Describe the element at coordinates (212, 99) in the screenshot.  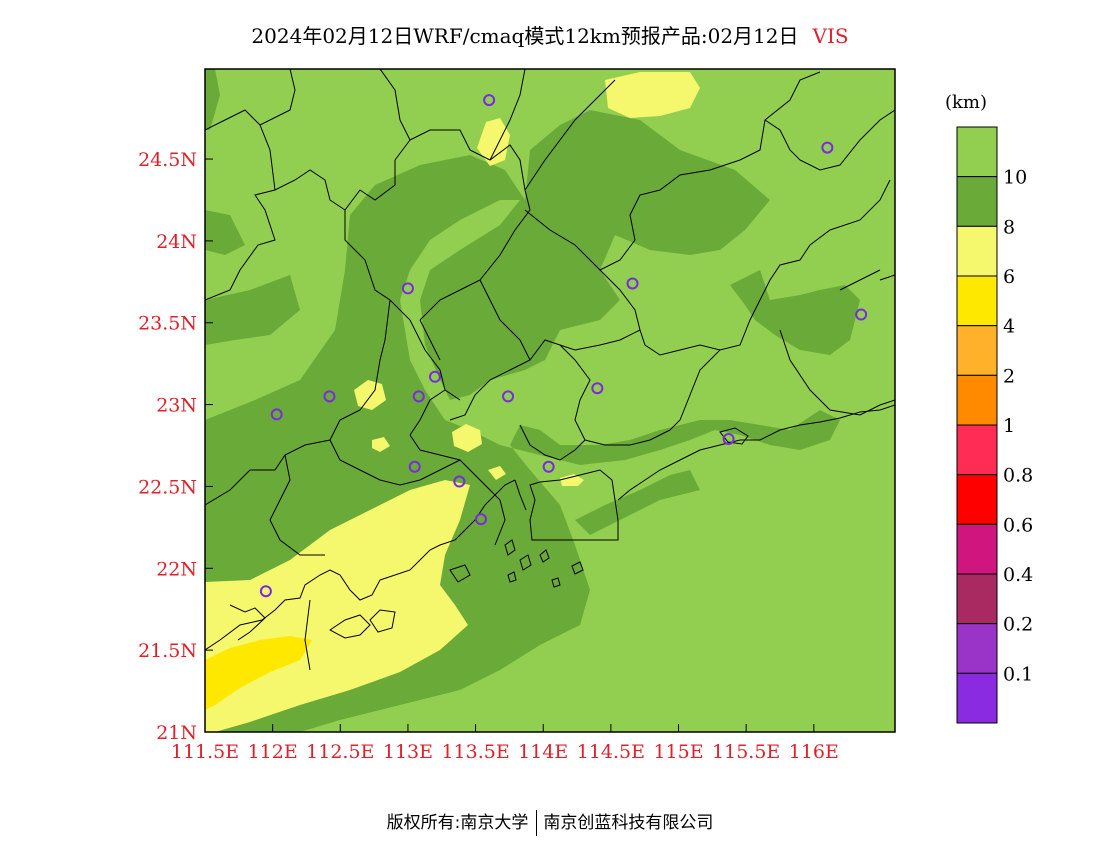
I see `field-band-8-10-north` at that location.